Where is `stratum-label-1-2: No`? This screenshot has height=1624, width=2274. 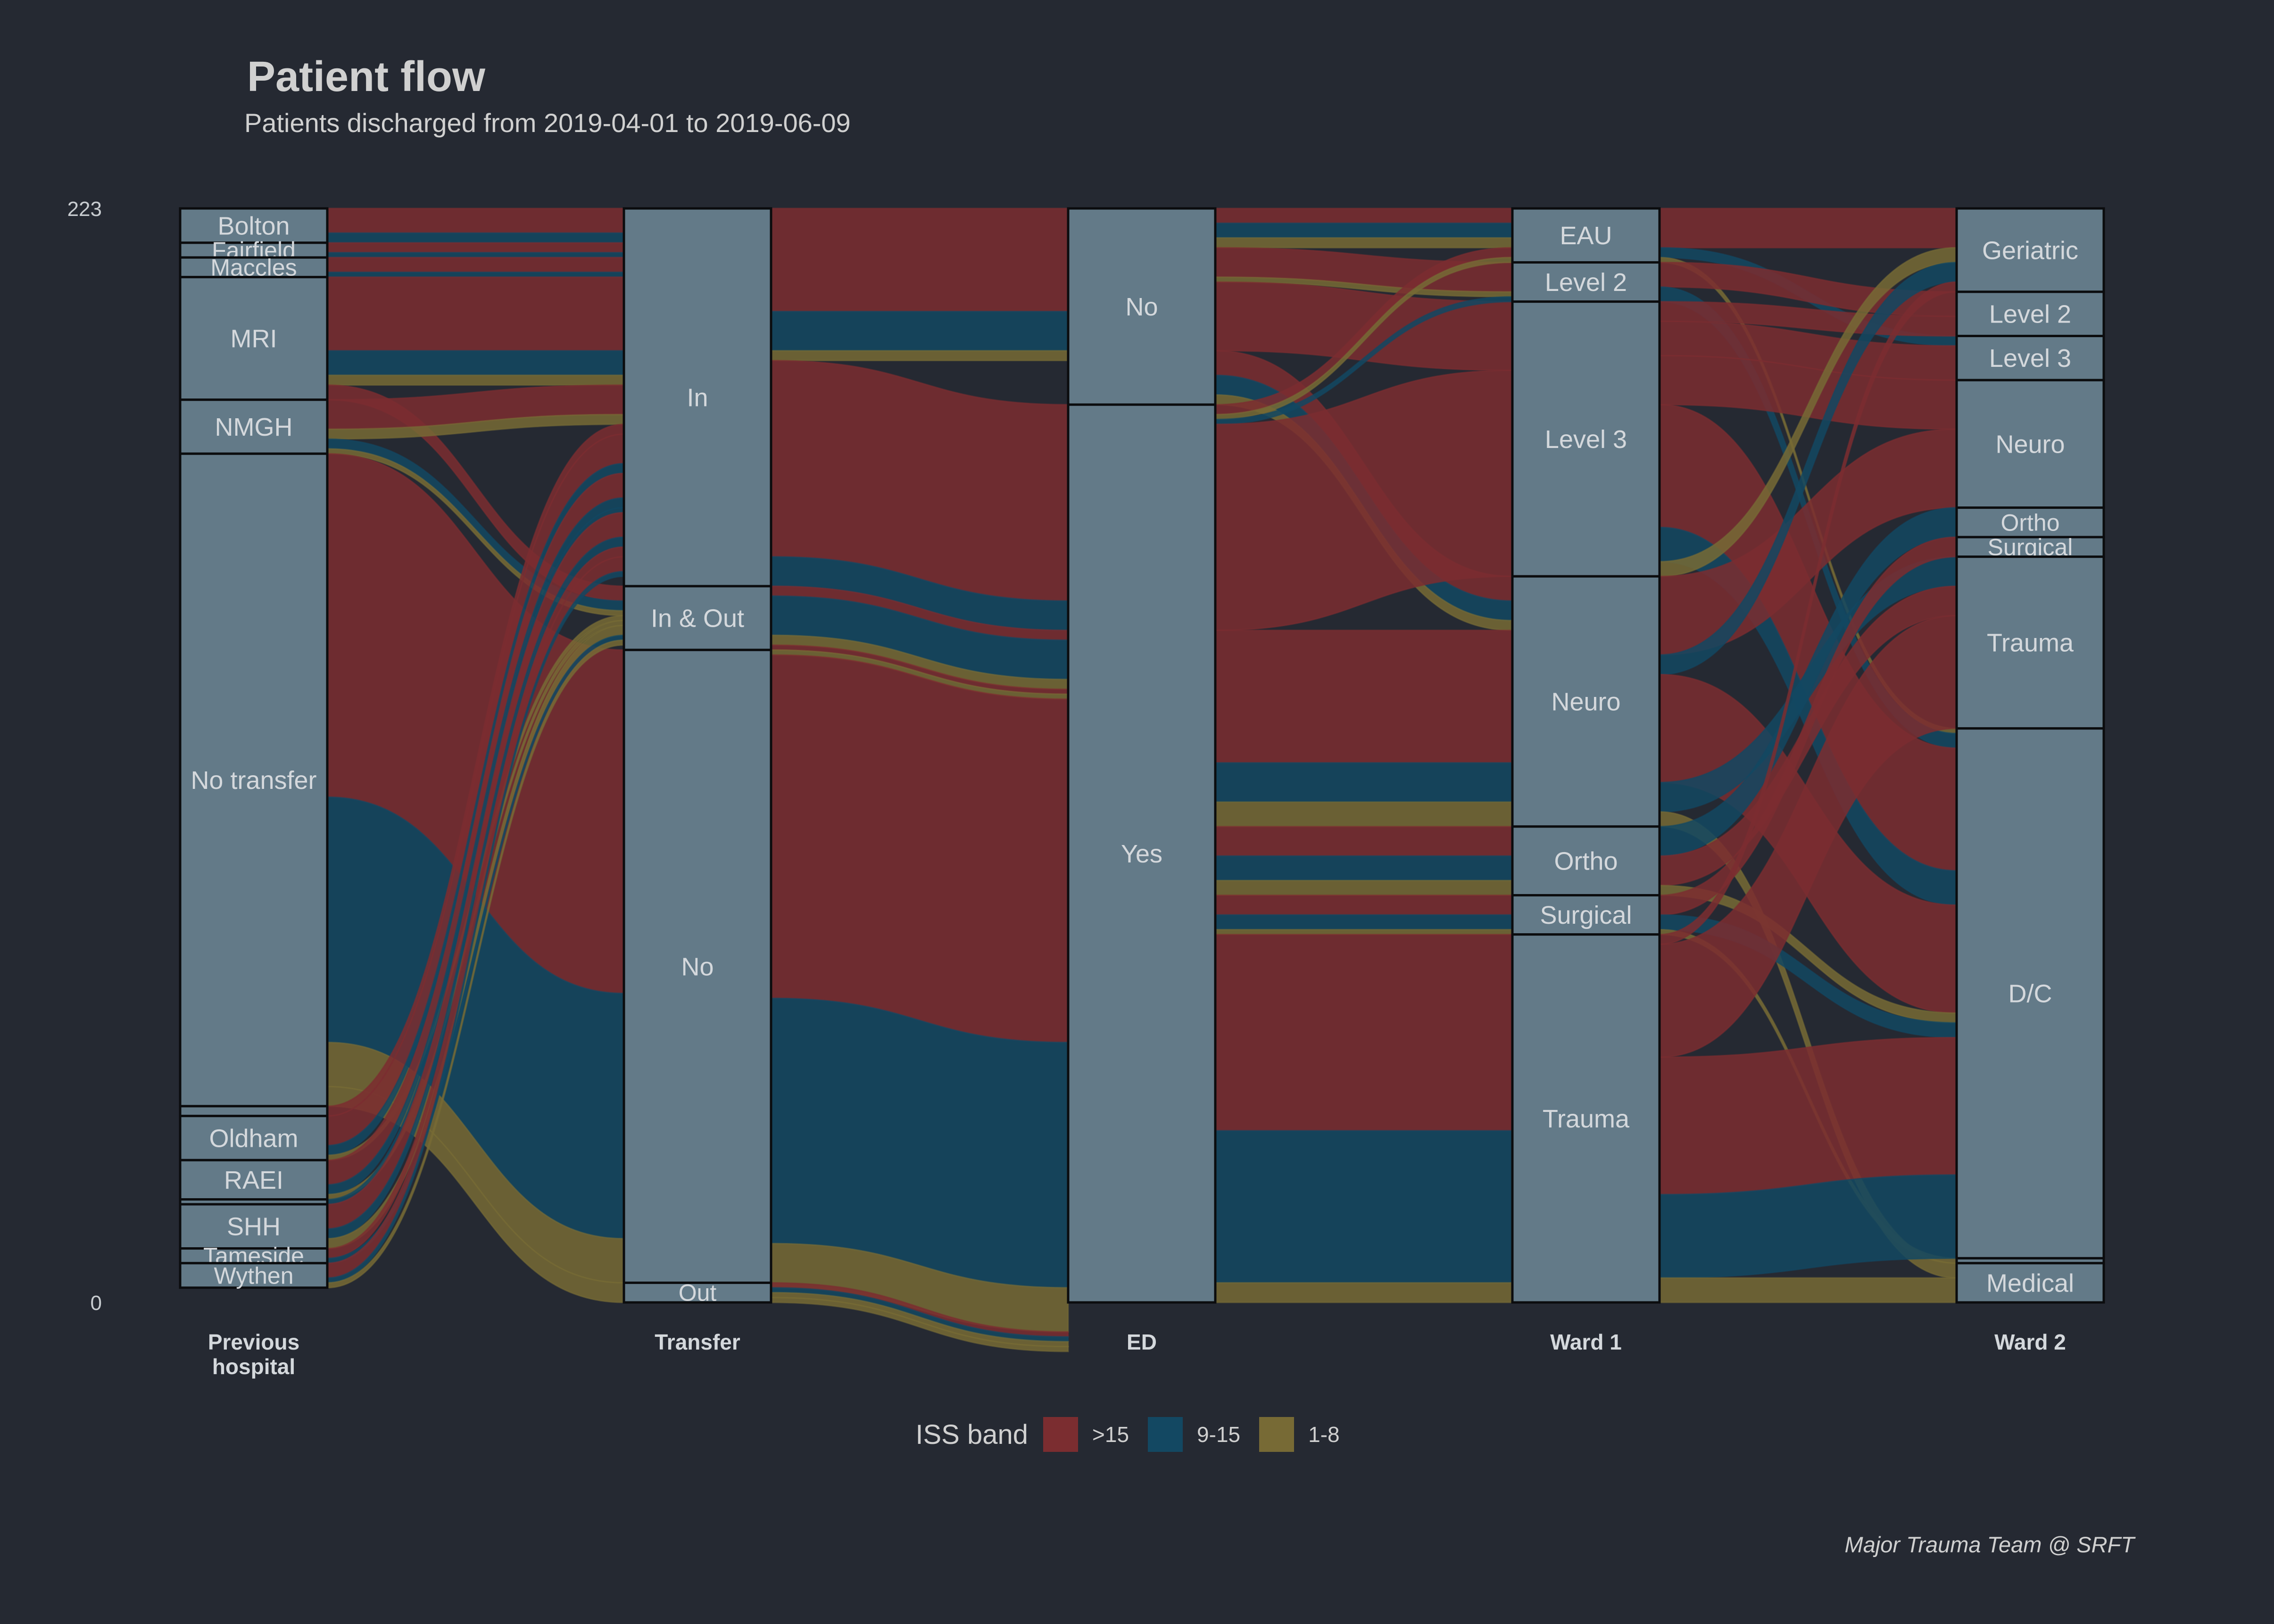
stratum-label-1-2: No is located at coordinates (697, 967).